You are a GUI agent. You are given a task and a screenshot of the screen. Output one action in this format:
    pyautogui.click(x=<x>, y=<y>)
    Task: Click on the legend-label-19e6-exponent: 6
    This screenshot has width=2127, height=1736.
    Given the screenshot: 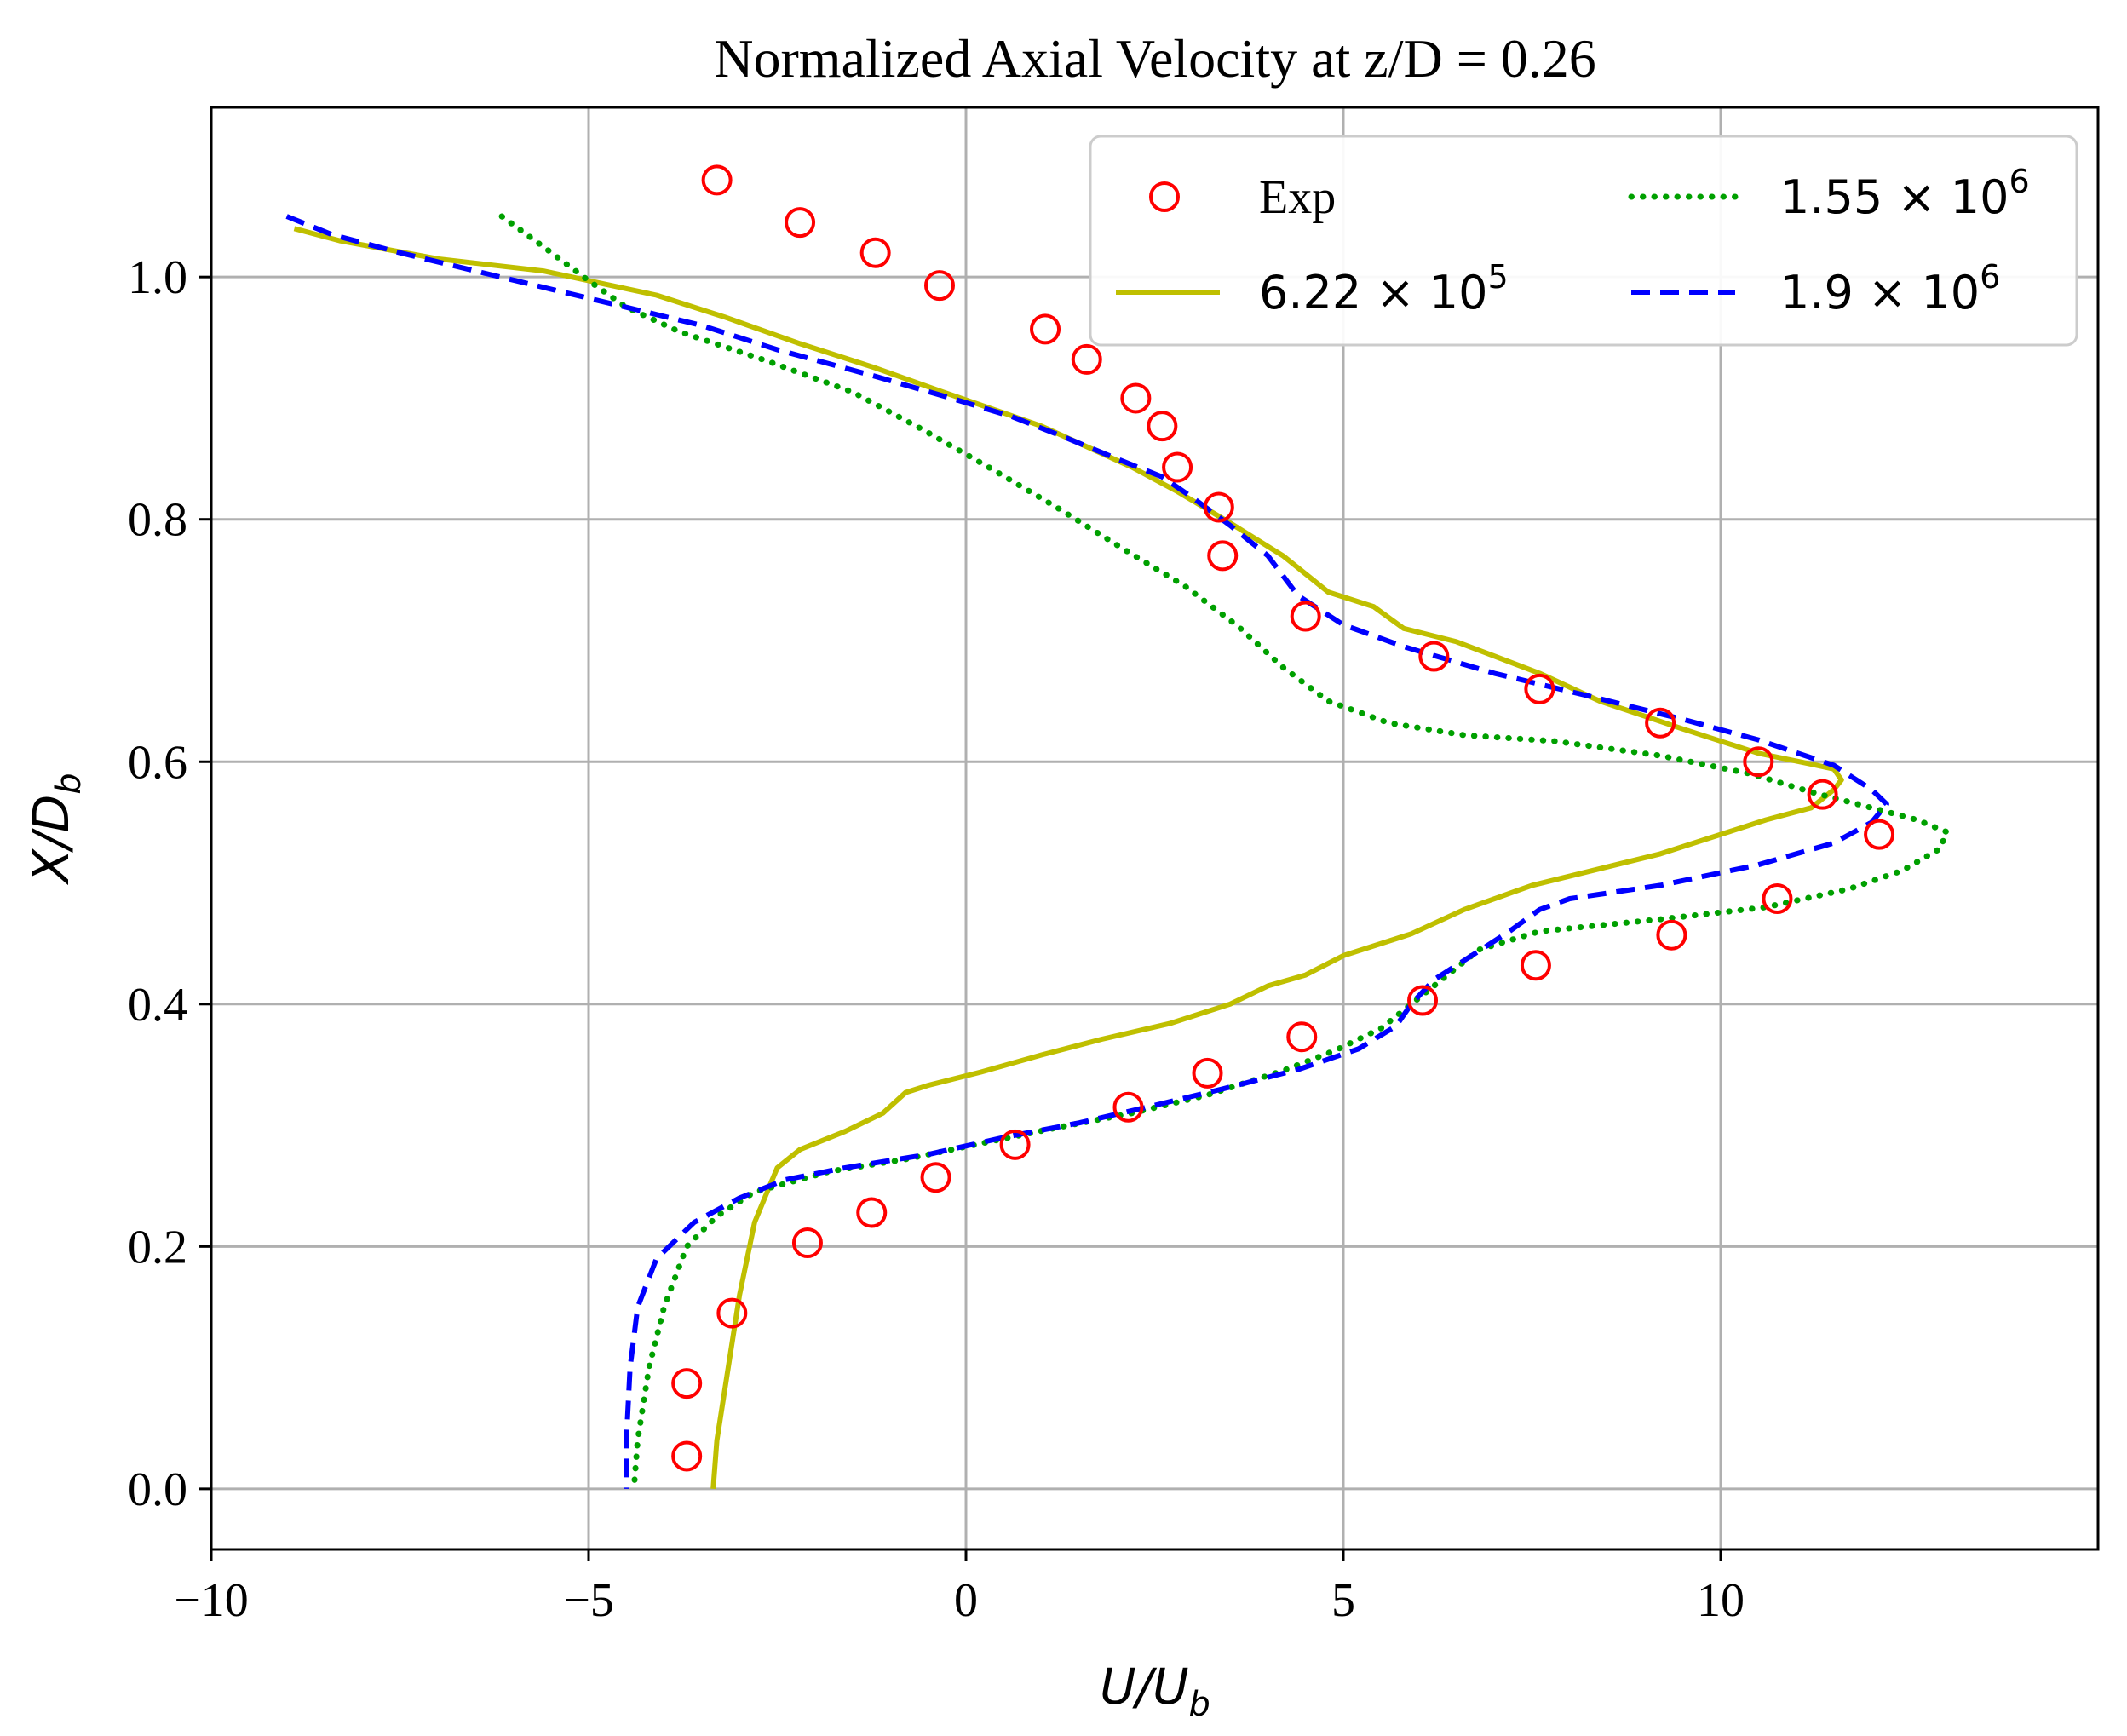 What is the action you would take?
    pyautogui.click(x=1990, y=277)
    